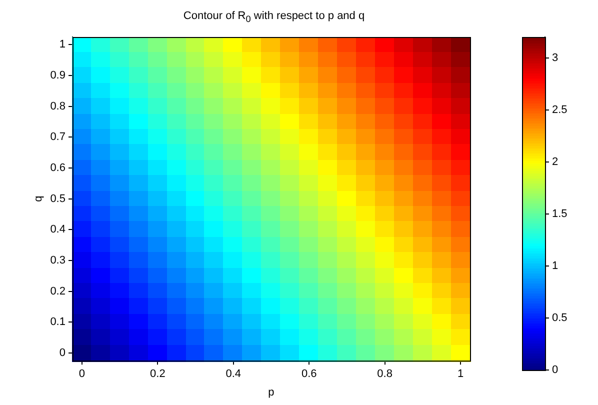  What do you see at coordinates (38, 199) in the screenshot?
I see `y-axis-title: q` at bounding box center [38, 199].